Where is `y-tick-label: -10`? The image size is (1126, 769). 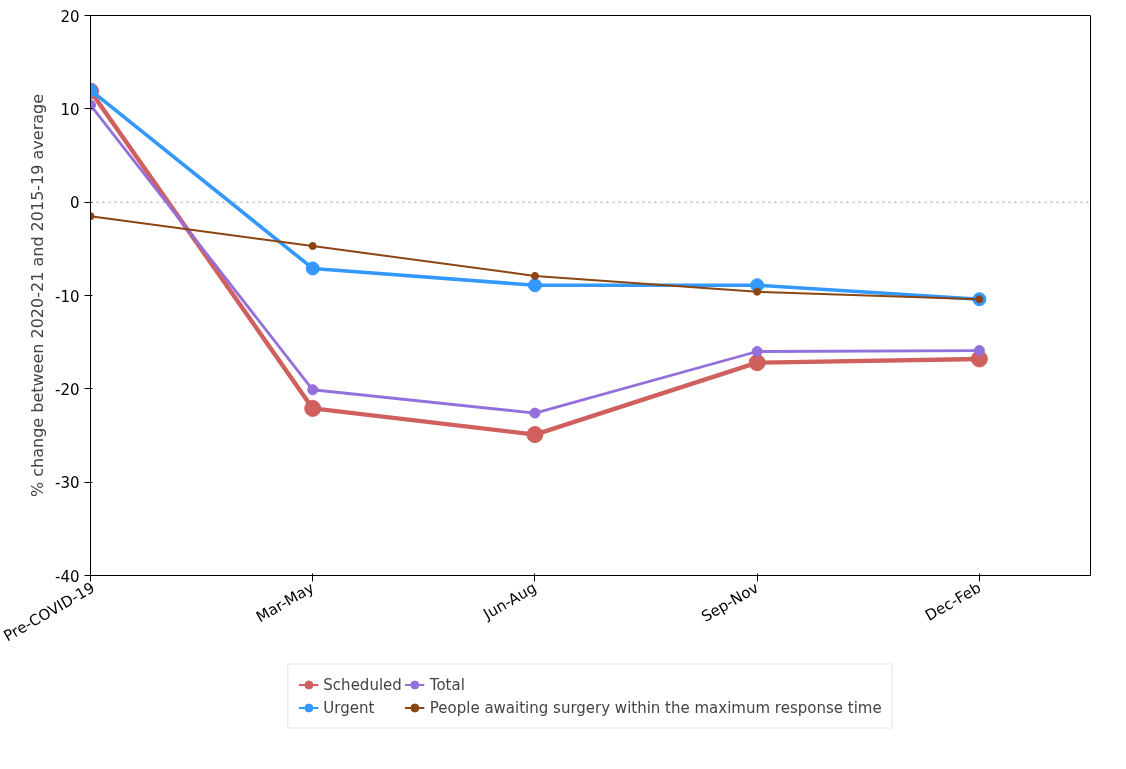
y-tick-label: -10 is located at coordinates (67, 296).